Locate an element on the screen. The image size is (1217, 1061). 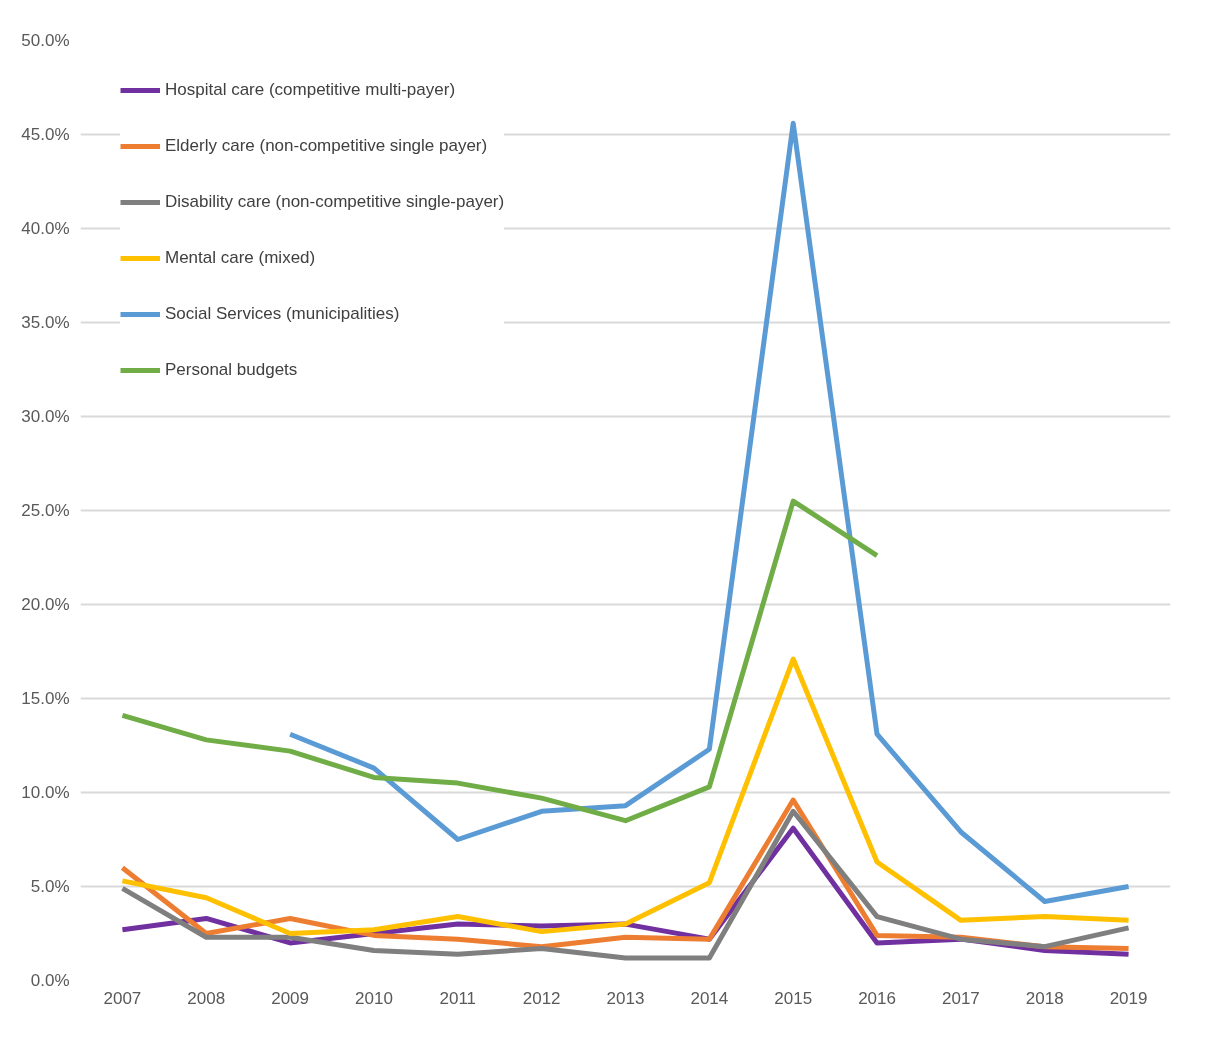
x-tick-label: 2013 is located at coordinates (625, 998).